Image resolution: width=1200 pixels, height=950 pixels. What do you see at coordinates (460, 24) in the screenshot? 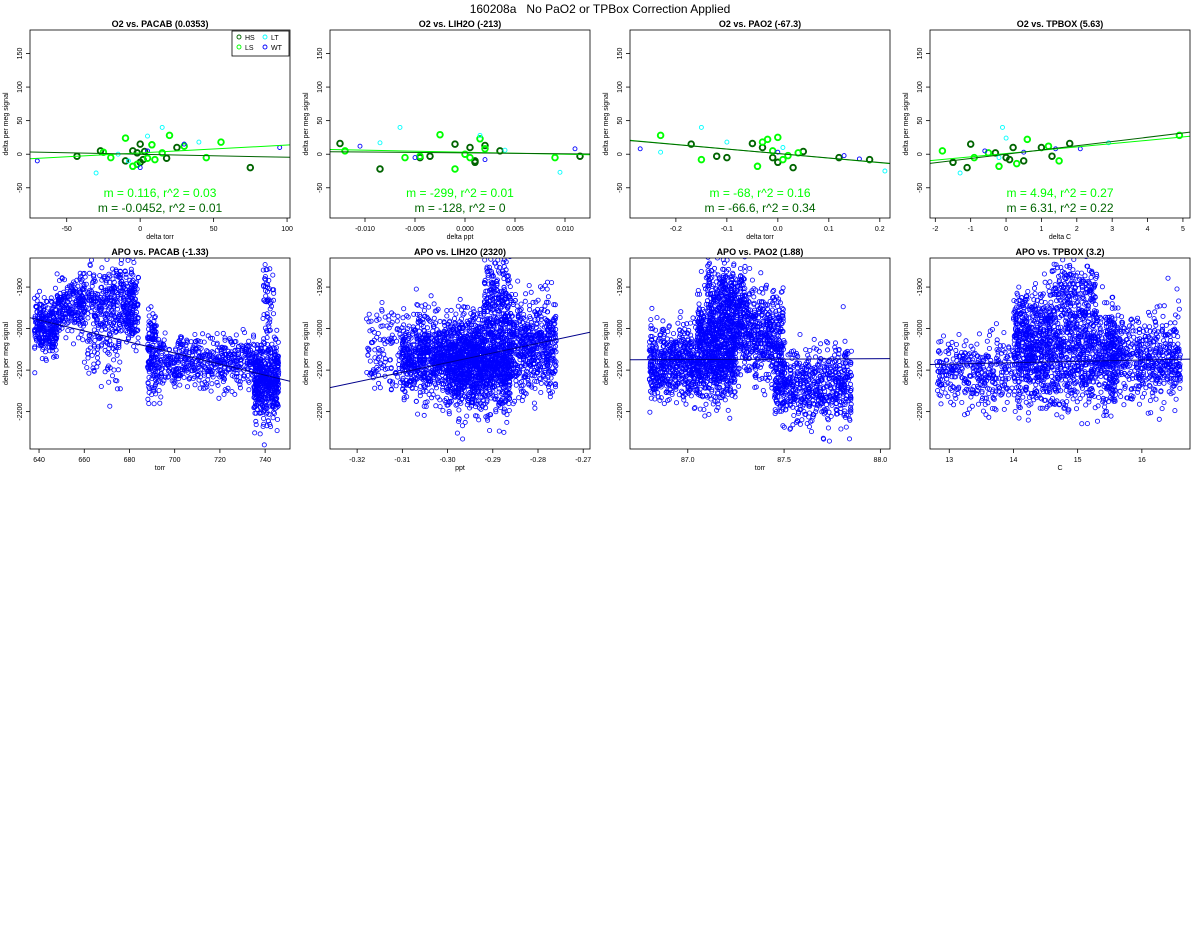
I see `panel-title: O2 vs. LIH2O (-213)` at bounding box center [460, 24].